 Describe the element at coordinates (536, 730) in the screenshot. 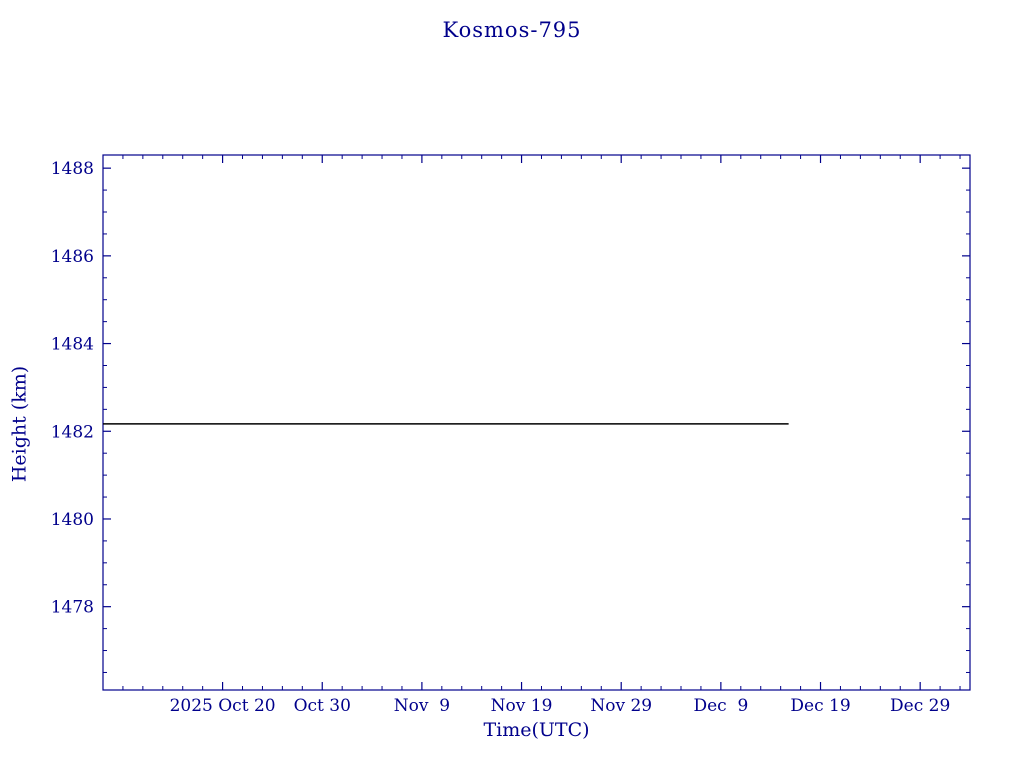

I see `x-axis-label: Time(UTC)` at that location.